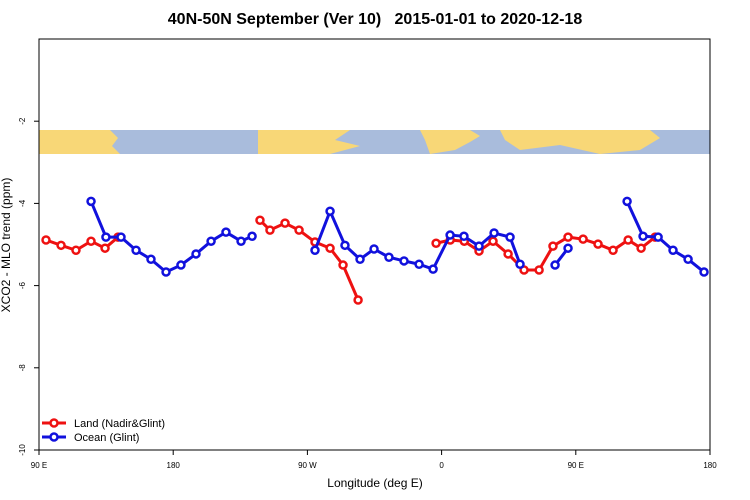 This screenshot has width=750, height=500. What do you see at coordinates (22, 203) in the screenshot?
I see `y-tick-label: -4` at bounding box center [22, 203].